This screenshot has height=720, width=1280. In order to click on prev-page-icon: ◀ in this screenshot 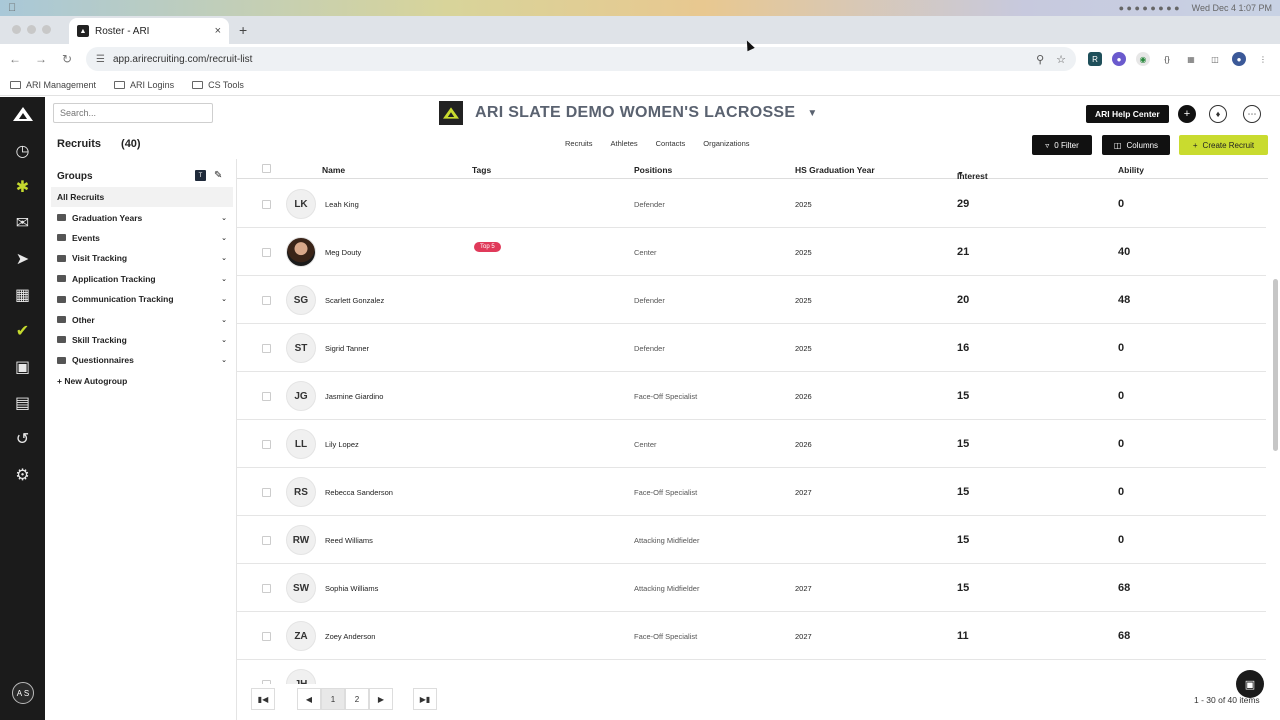, I will do `click(309, 699)`.